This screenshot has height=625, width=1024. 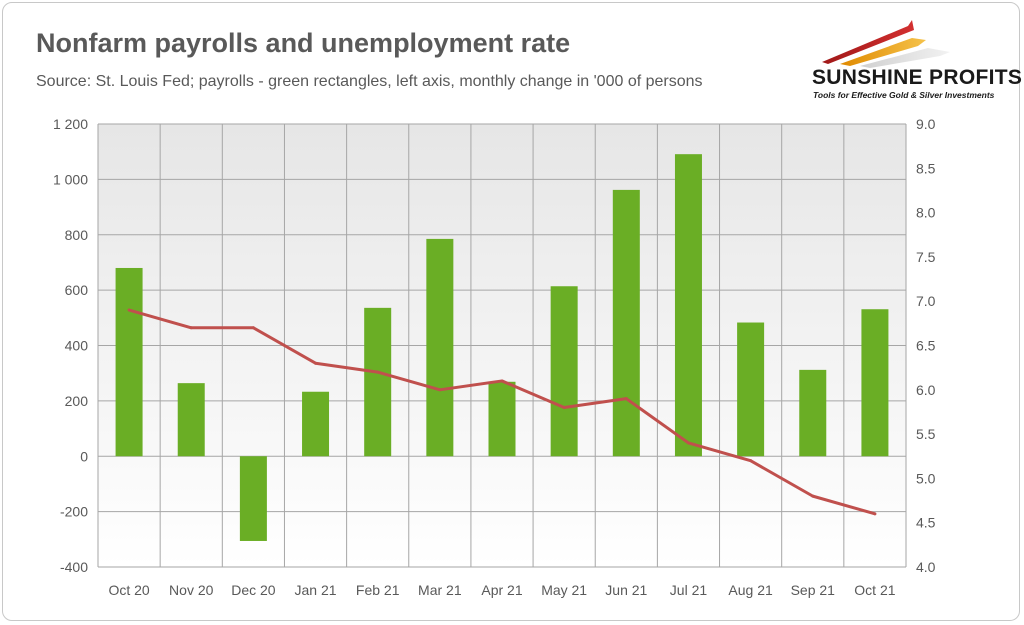 What do you see at coordinates (886, 44) in the screenshot?
I see `sunshine-profits-logo-icon` at bounding box center [886, 44].